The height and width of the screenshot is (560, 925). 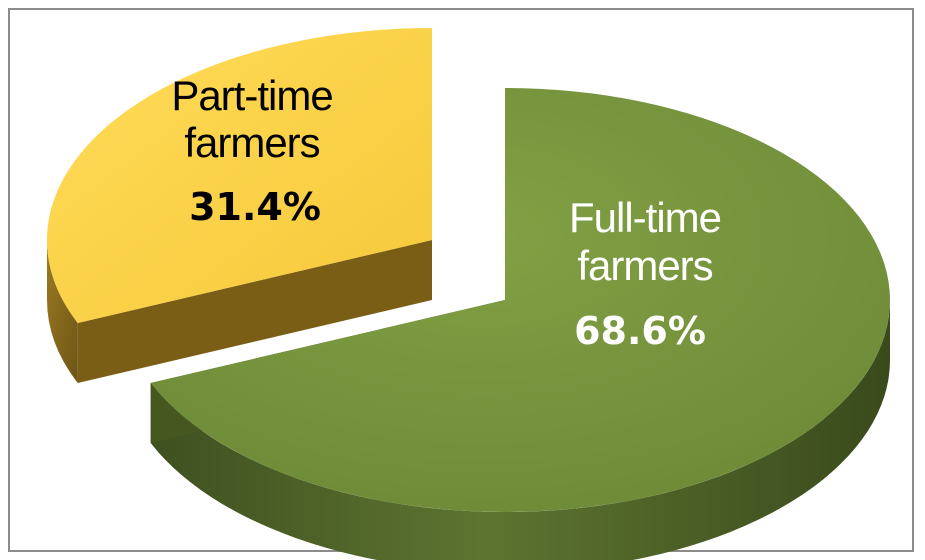 What do you see at coordinates (62, 311) in the screenshot?
I see `slice-side-part-time-rim` at bounding box center [62, 311].